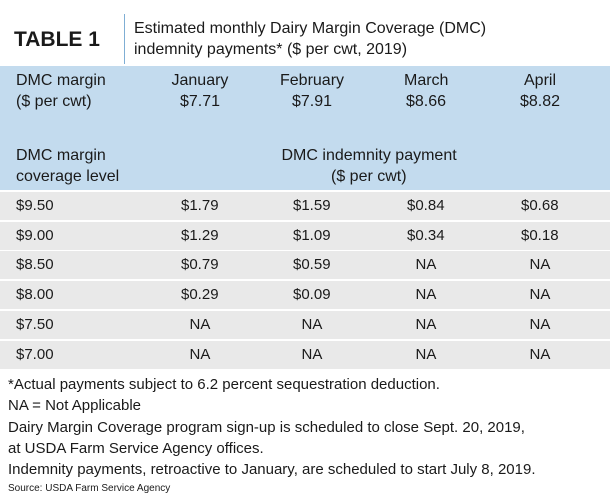 This screenshot has width=610, height=503. What do you see at coordinates (200, 205) in the screenshot?
I see `table-cell: $1.79` at bounding box center [200, 205].